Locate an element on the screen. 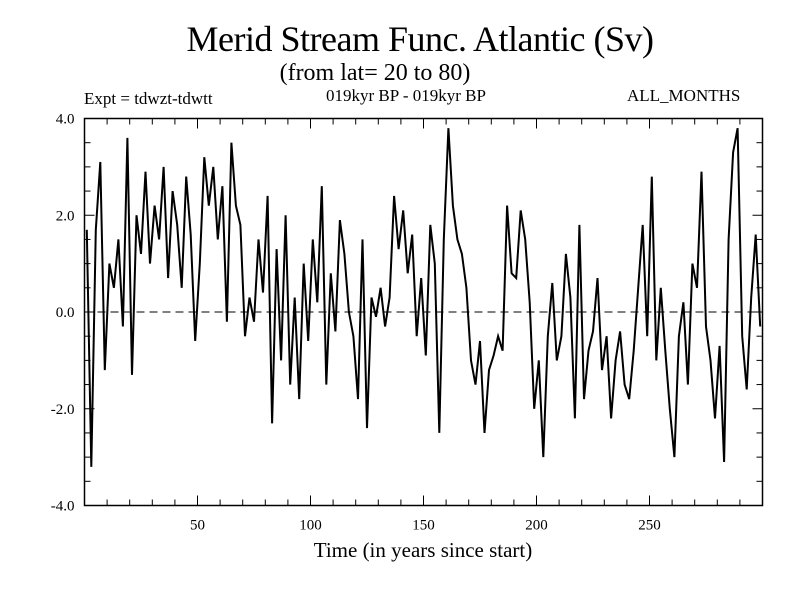  x-axis-label: Time (in years since start) is located at coordinates (423, 550).